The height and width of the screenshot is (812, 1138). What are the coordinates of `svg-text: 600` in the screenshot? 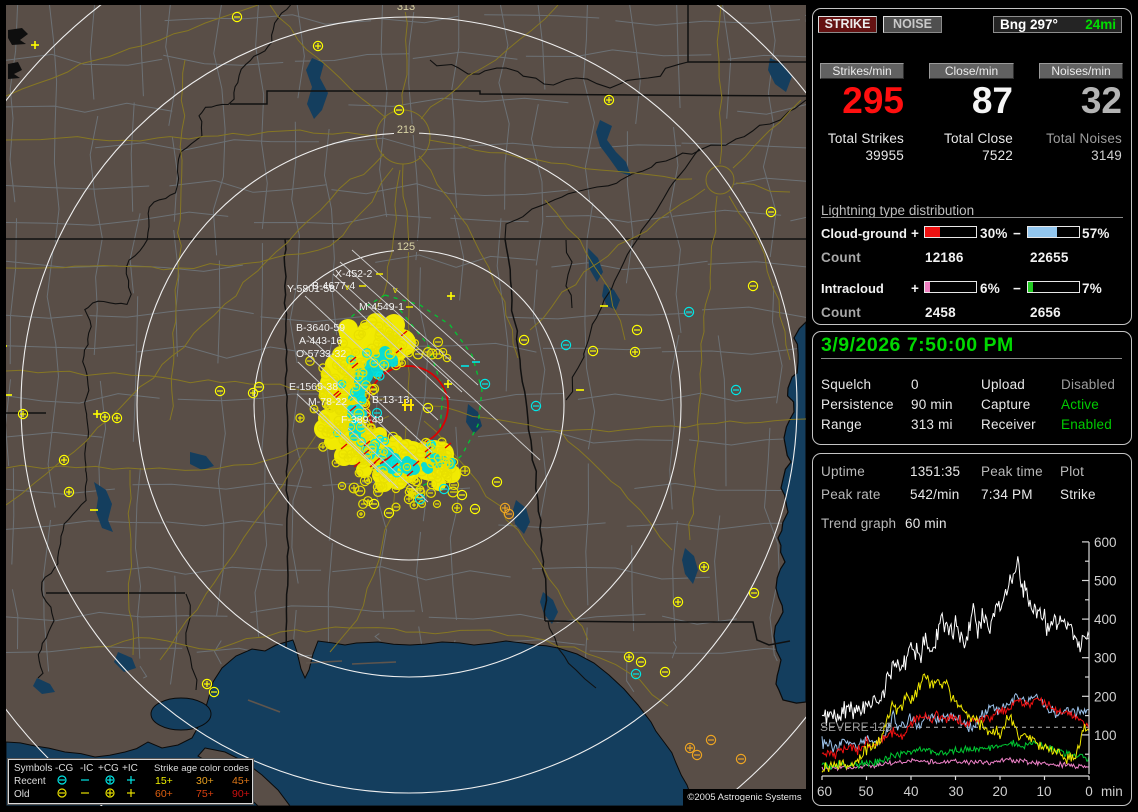 It's located at (1105, 542).